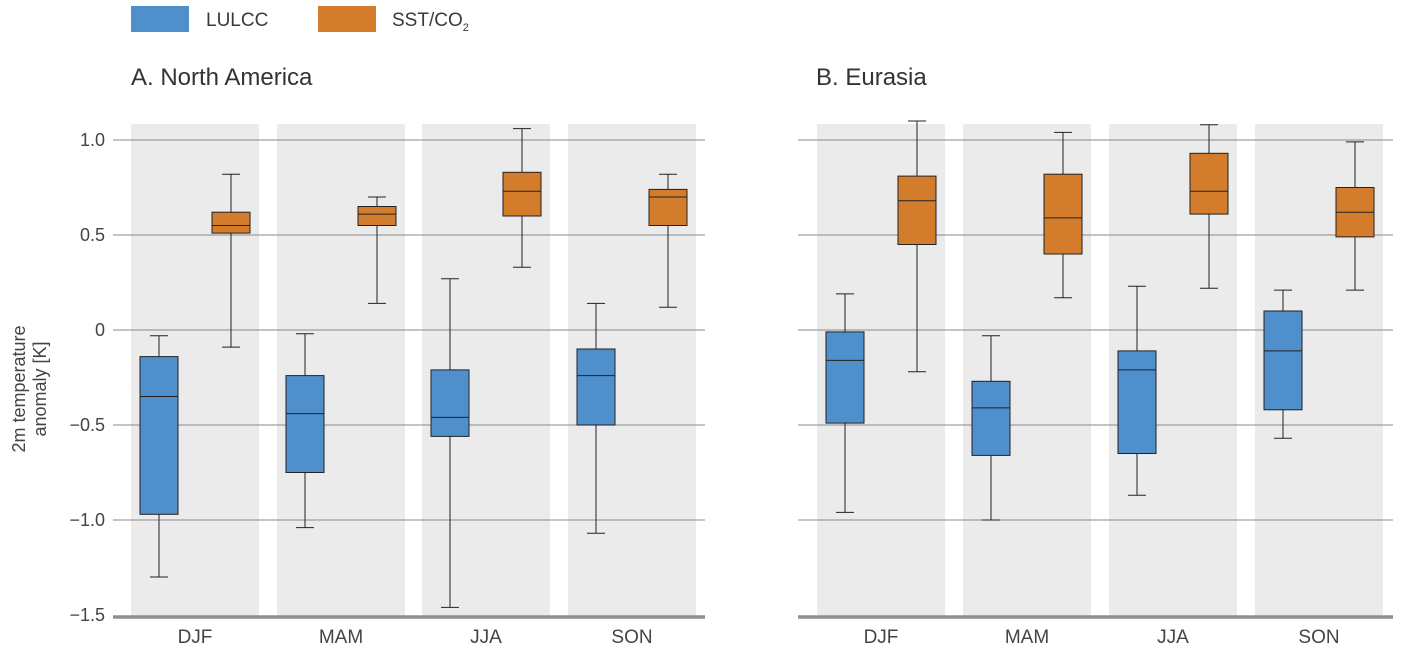  I want to click on legend-swatch-sst, so click(347, 19).